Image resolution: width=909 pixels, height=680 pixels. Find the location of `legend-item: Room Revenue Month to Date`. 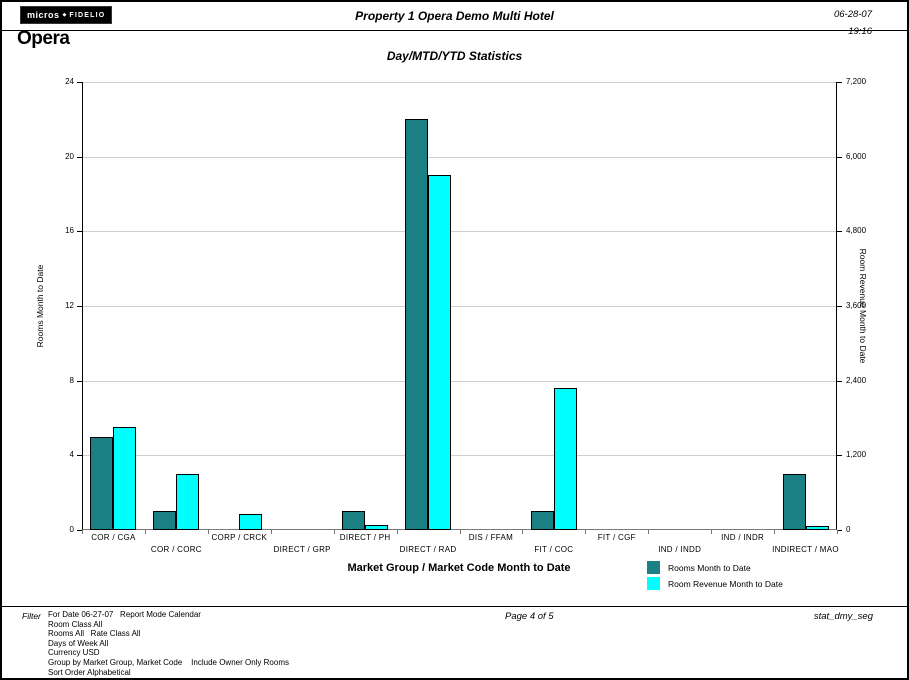

legend-item: Room Revenue Month to Date is located at coordinates (715, 583).